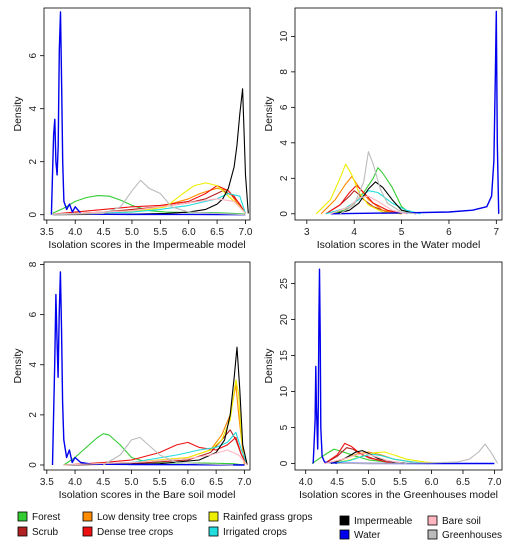 This screenshot has width=513, height=550. What do you see at coordinates (472, 535) in the screenshot?
I see `legend-label: Greenhouses` at bounding box center [472, 535].